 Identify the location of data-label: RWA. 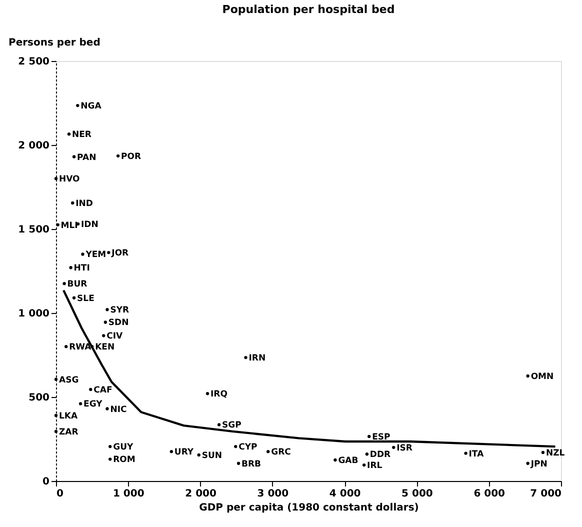
(80, 347).